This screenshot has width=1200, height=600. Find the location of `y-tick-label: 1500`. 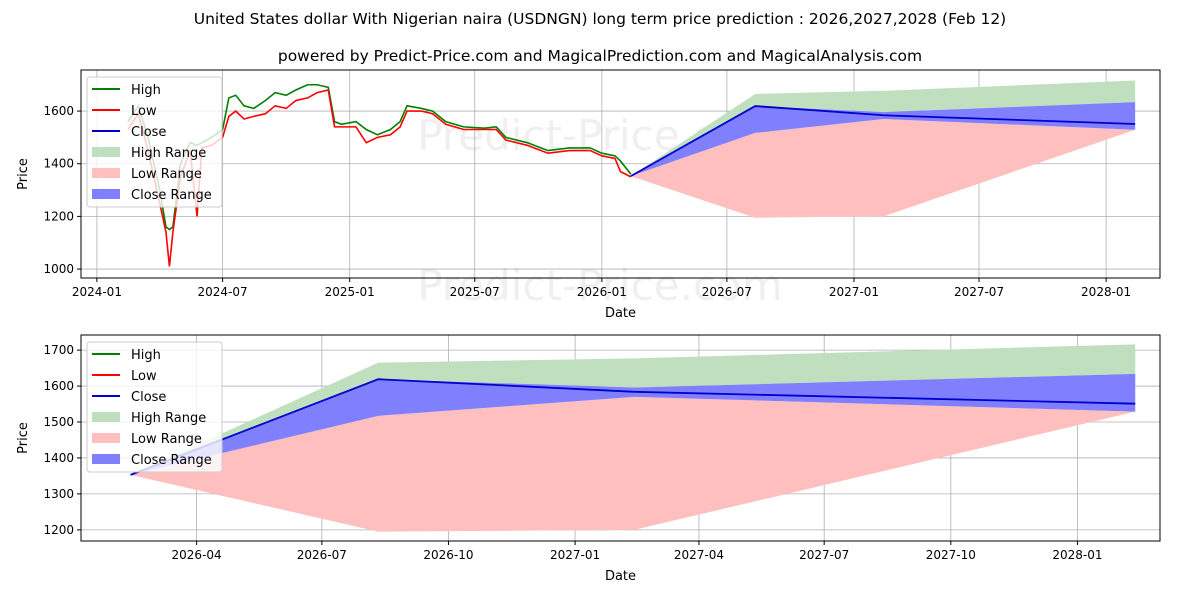

y-tick-label: 1500 is located at coordinates (58, 422).